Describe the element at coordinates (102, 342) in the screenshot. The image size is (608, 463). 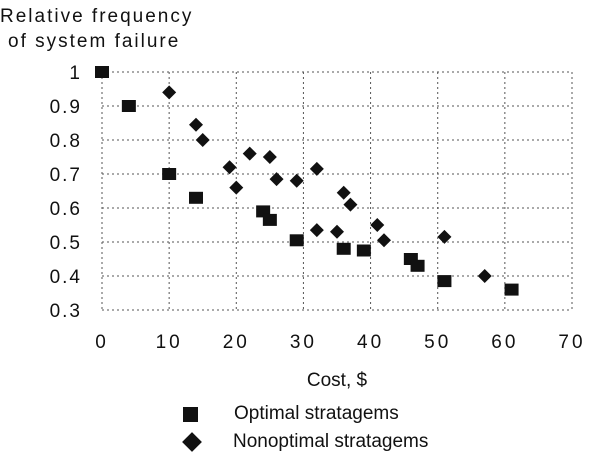
I see `x-tick-label: 0` at that location.